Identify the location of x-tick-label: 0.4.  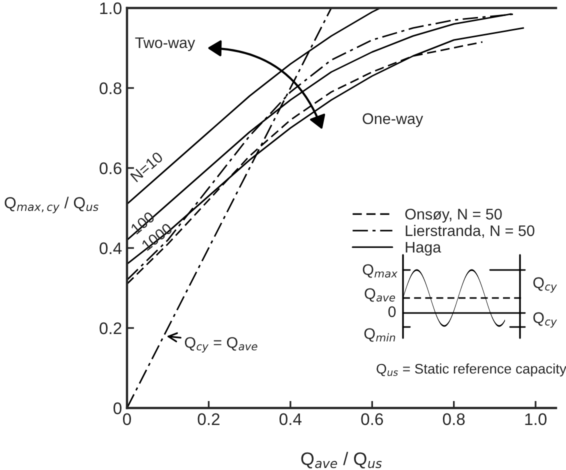
(290, 419).